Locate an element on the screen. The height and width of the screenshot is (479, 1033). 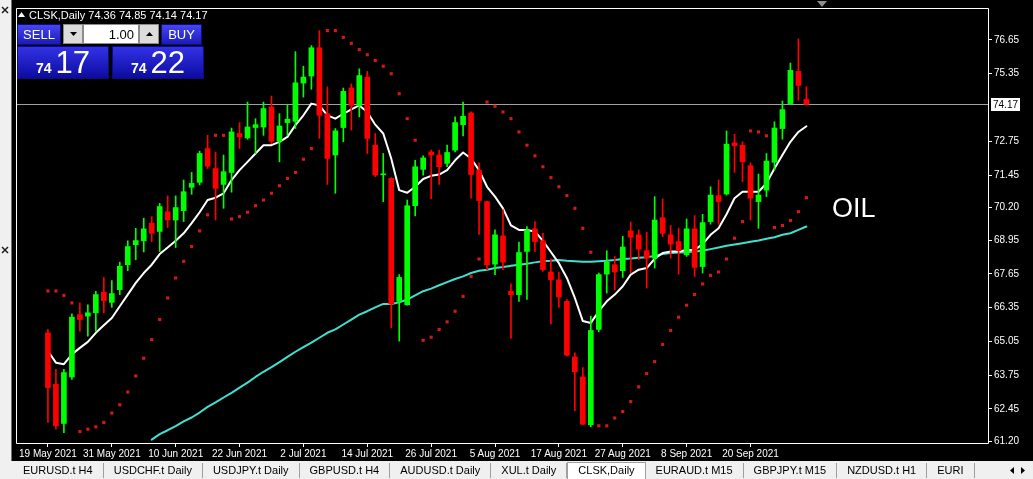
lot-field: 1.00 is located at coordinates (111, 34).